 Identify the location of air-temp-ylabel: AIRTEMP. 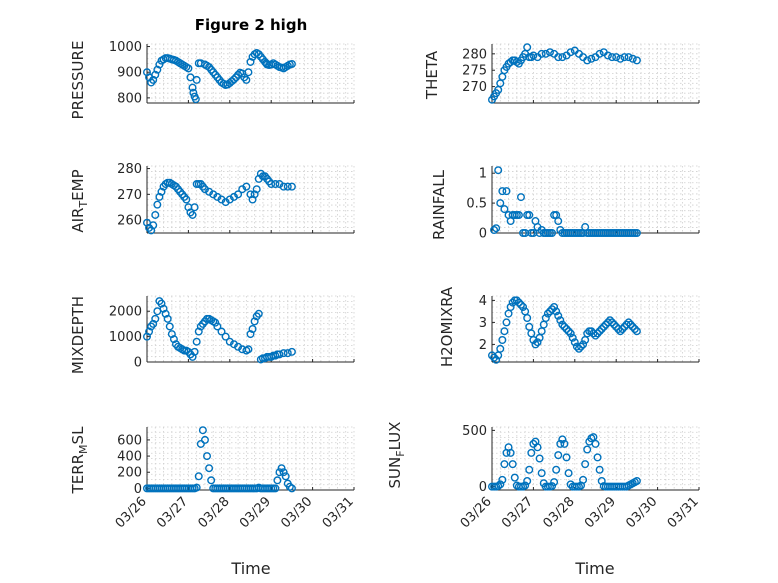
(79, 200).